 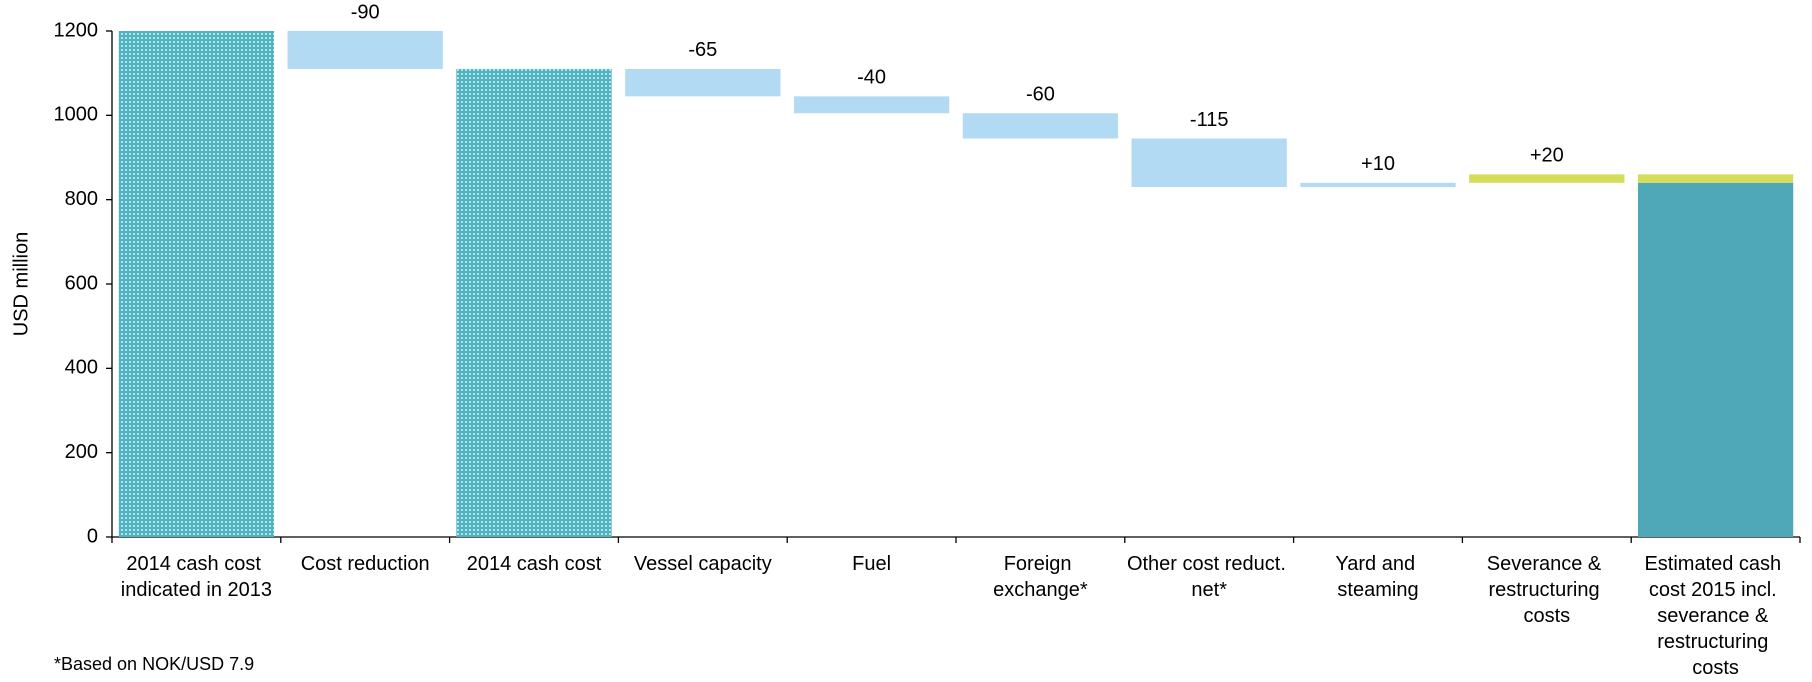 What do you see at coordinates (871, 78) in the screenshot?
I see `value-label: -40` at bounding box center [871, 78].